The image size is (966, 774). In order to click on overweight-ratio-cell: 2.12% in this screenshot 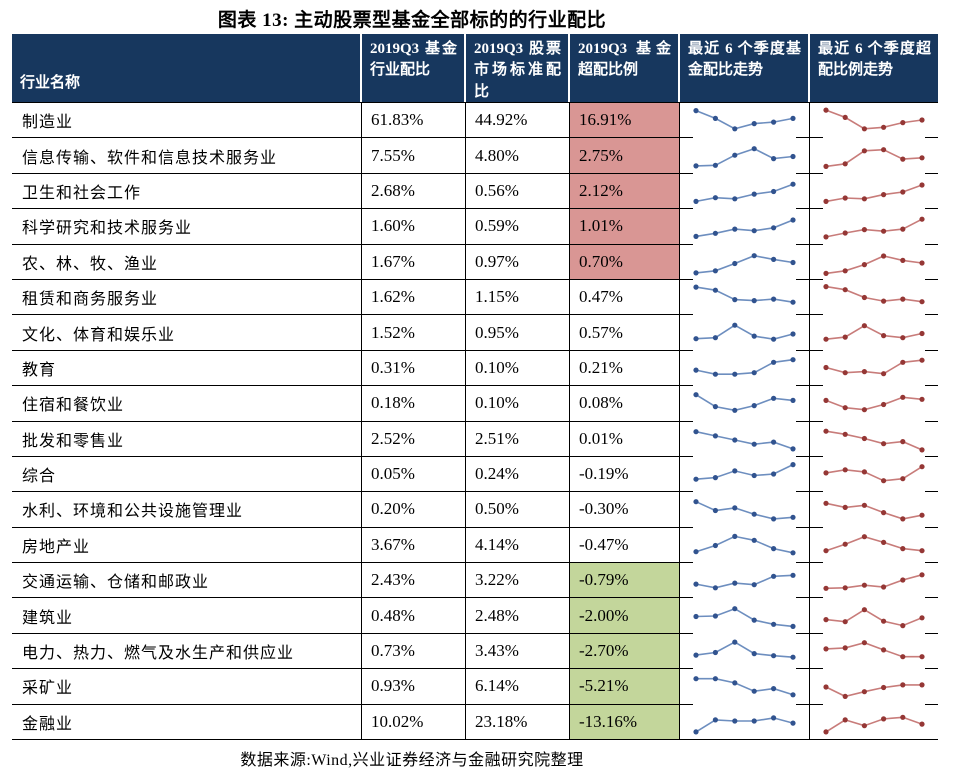, I will do `click(625, 191)`.